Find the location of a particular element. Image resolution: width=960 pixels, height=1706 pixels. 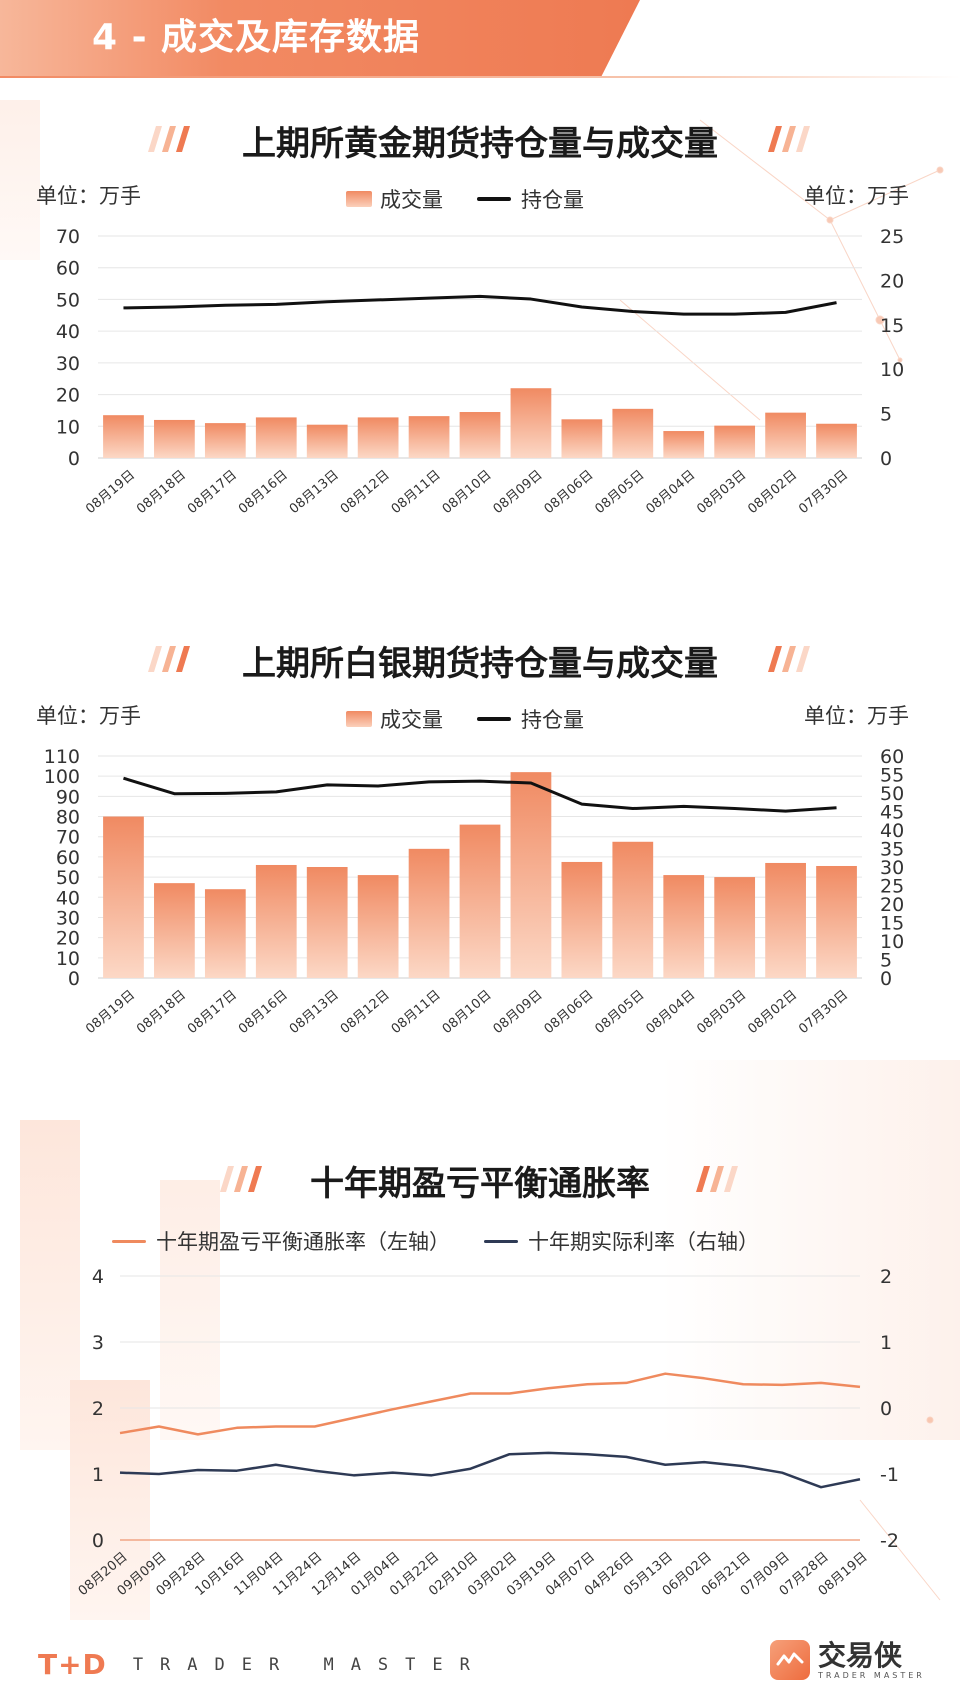

y-left-tick-label: 20 is located at coordinates (68, 939).